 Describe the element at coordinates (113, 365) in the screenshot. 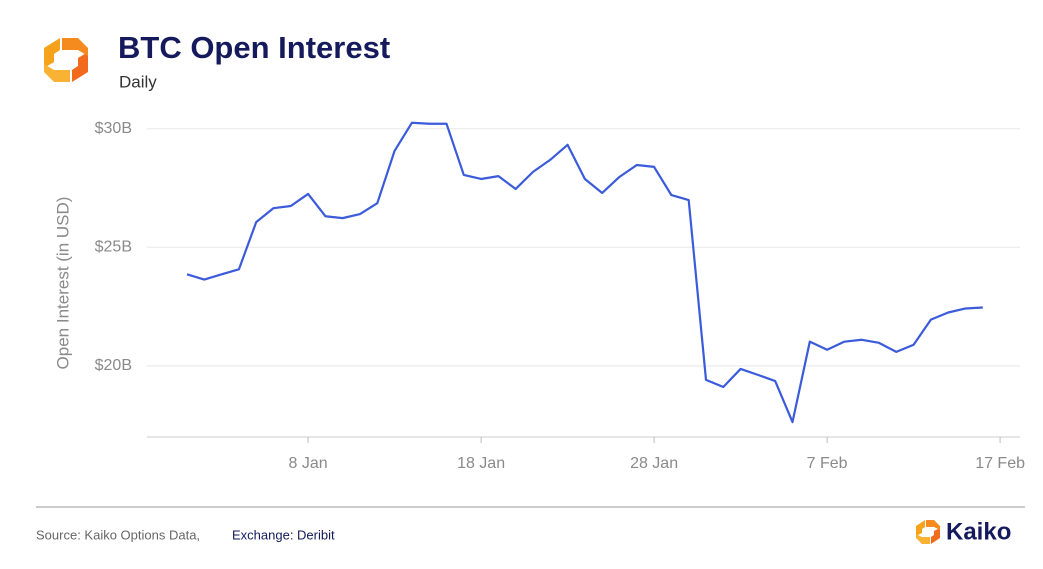

I see `y-tick-label: $20B` at that location.